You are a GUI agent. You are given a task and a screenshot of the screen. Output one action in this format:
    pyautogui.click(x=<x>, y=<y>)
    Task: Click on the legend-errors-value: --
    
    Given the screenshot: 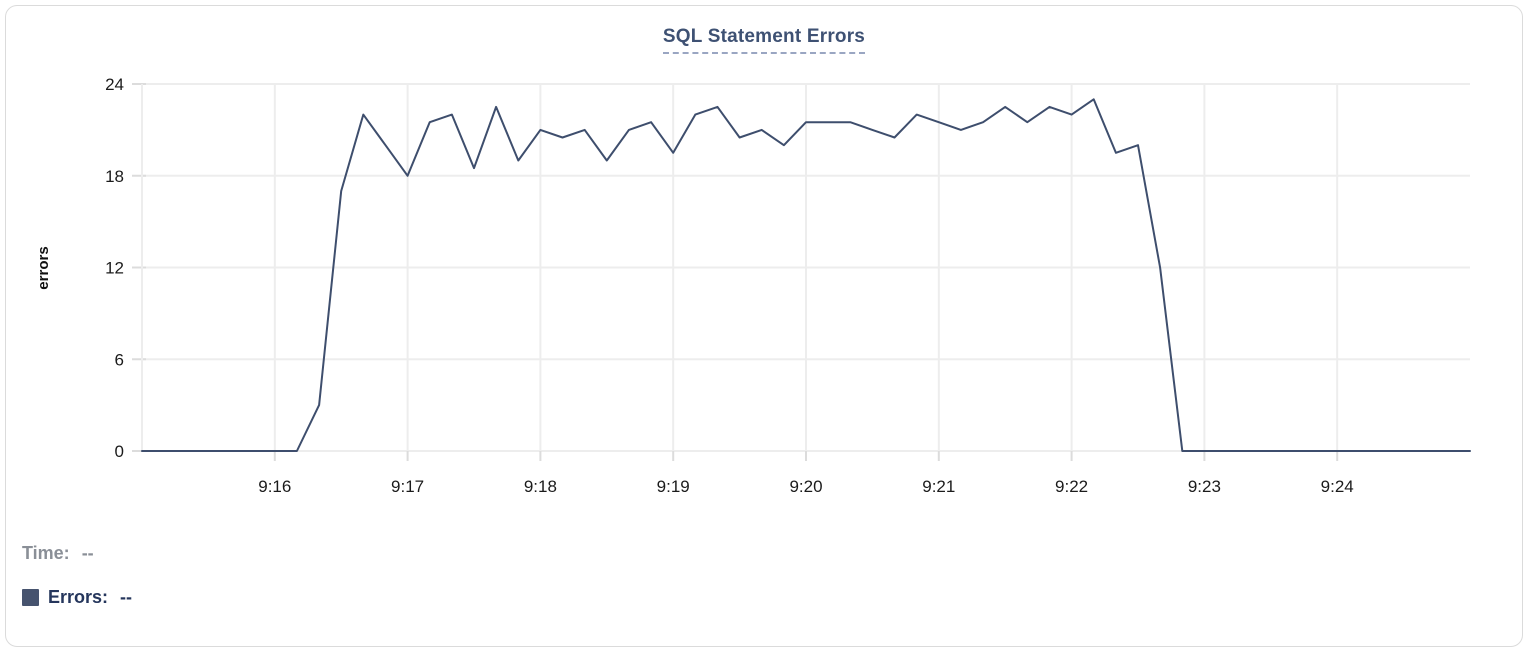 What is the action you would take?
    pyautogui.click(x=126, y=596)
    